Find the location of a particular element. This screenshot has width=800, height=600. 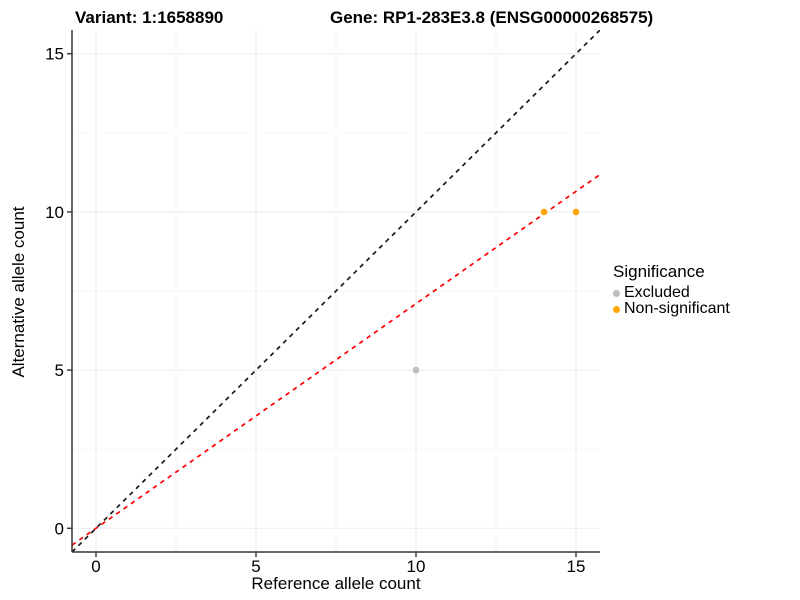

x-tick-label: 5 is located at coordinates (255, 566).